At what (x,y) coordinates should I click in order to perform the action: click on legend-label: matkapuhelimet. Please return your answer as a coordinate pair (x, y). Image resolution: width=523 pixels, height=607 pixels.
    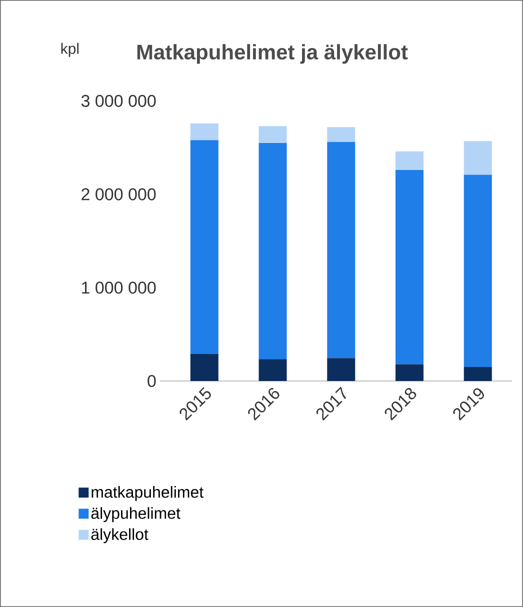
    Looking at the image, I should click on (148, 493).